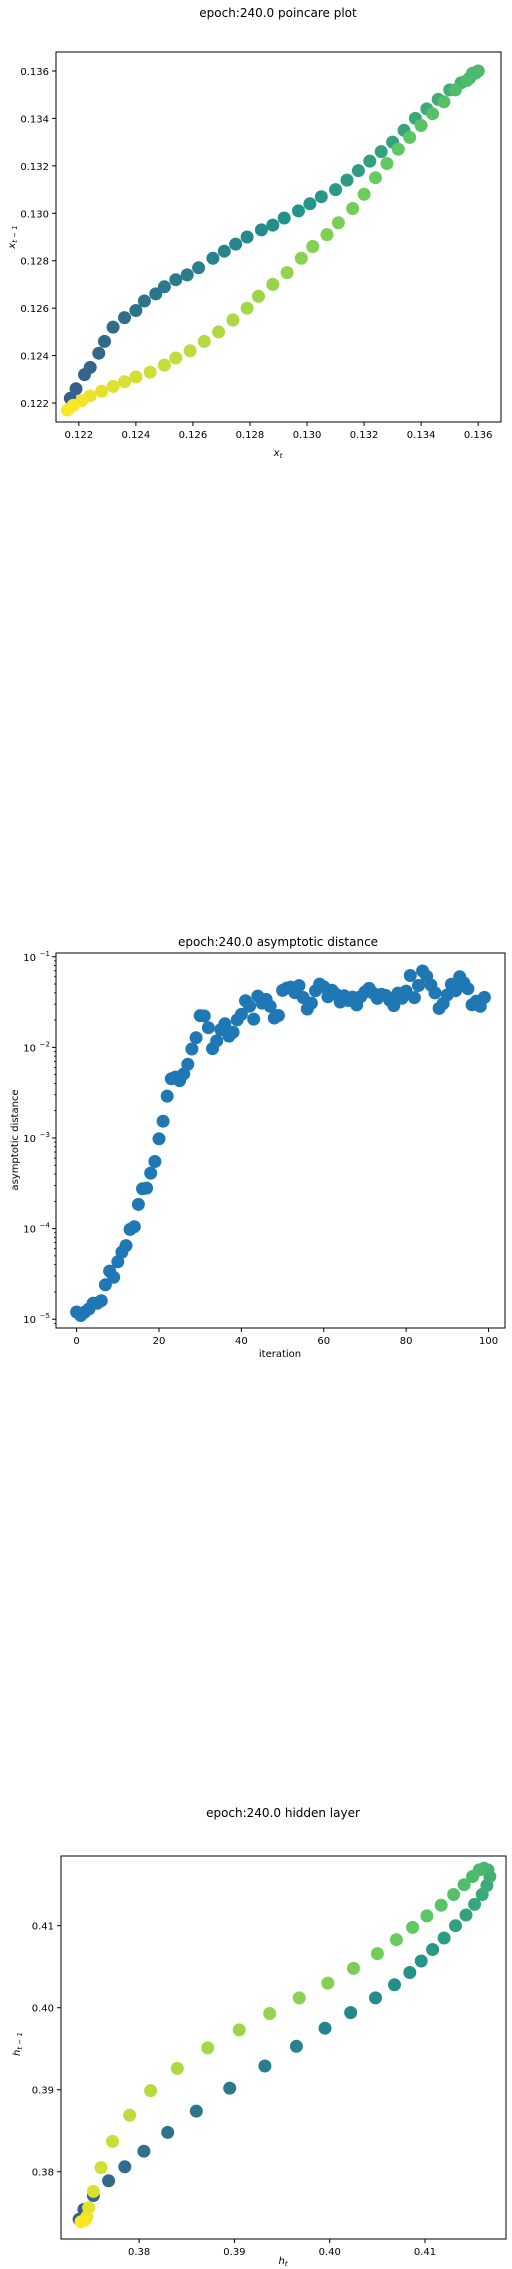  Describe the element at coordinates (330, 2252) in the screenshot. I see `x-tick-label: 0.40` at that location.